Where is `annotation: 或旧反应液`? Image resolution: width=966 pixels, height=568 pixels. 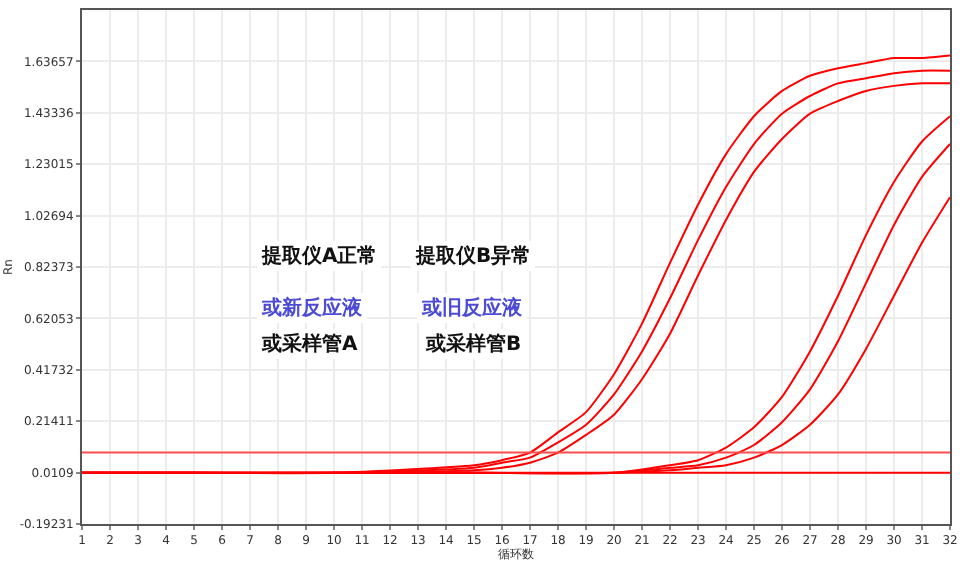
annotation: 或旧反应液 is located at coordinates (472, 308).